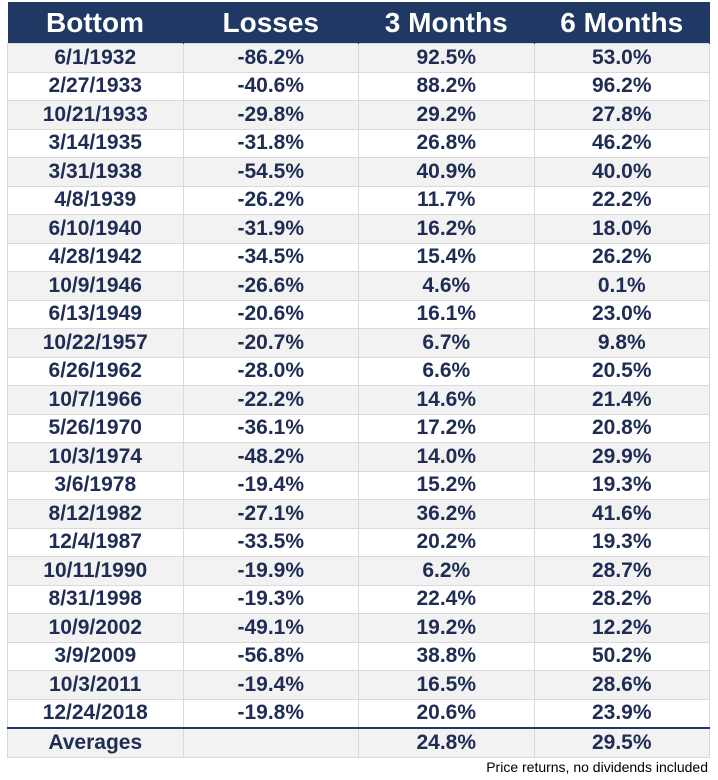 Image resolution: width=718 pixels, height=780 pixels. What do you see at coordinates (270, 229) in the screenshot?
I see `table-cell: -31.9%` at bounding box center [270, 229].